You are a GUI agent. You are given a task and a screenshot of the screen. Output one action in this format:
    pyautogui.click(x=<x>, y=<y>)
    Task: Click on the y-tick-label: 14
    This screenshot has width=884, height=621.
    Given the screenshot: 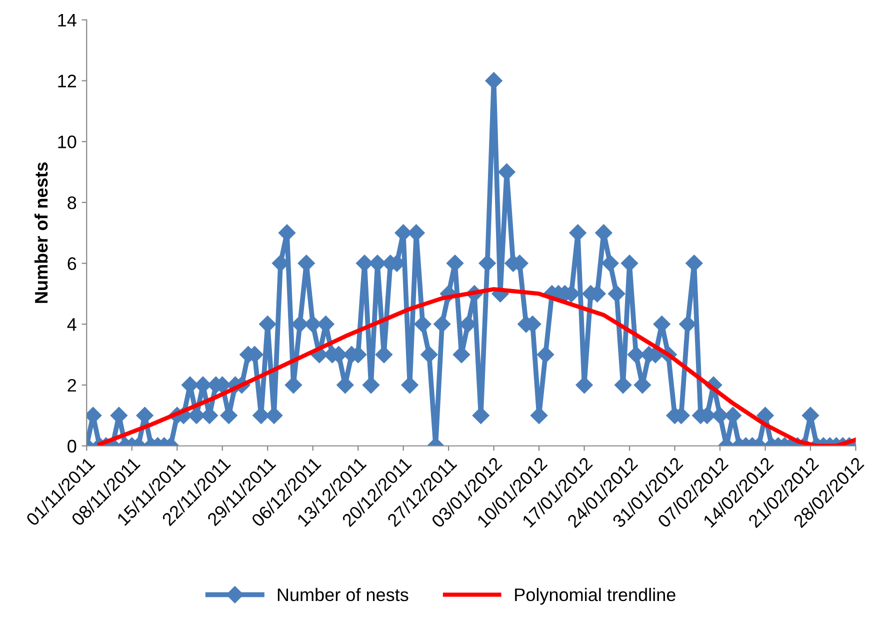 What is the action you would take?
    pyautogui.click(x=67, y=20)
    